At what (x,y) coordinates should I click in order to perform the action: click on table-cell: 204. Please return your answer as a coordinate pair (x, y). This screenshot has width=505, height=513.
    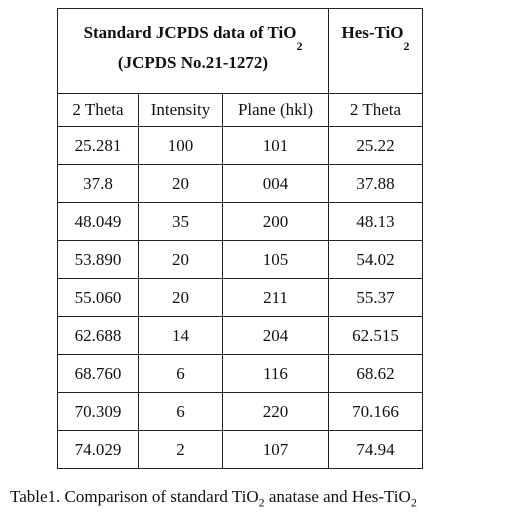
    Looking at the image, I should click on (275, 335).